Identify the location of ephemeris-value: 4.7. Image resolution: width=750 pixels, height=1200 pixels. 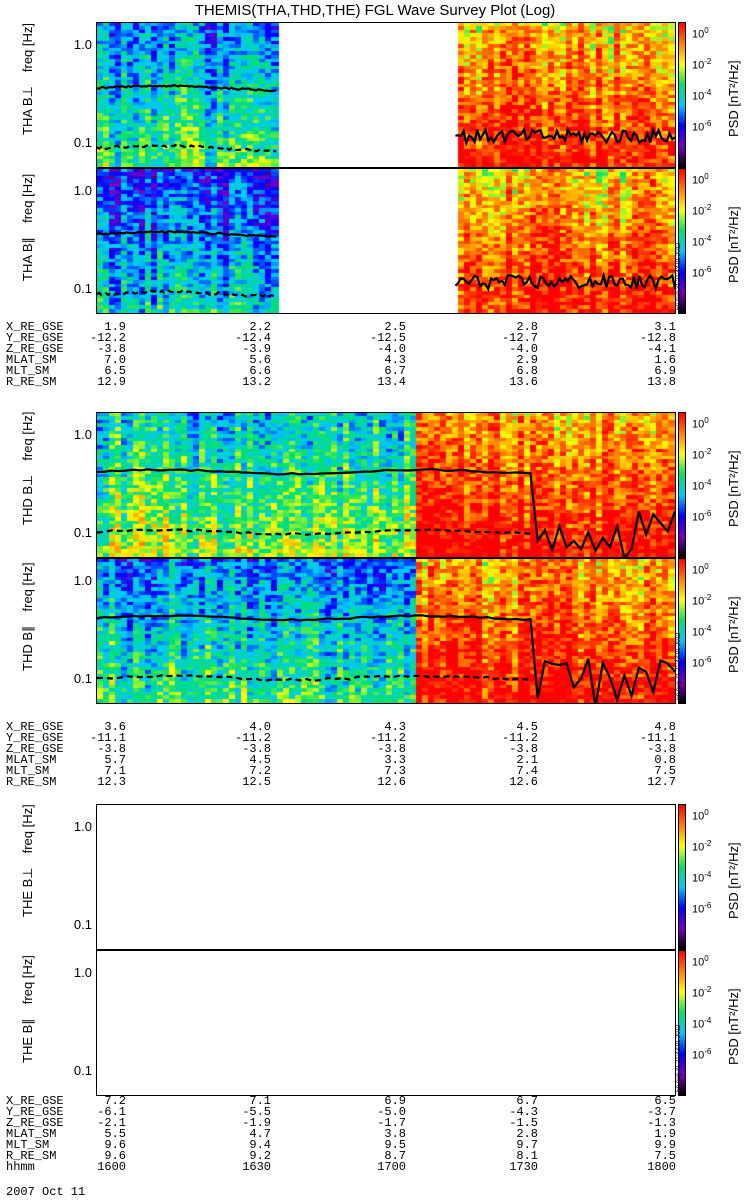
(260, 1134).